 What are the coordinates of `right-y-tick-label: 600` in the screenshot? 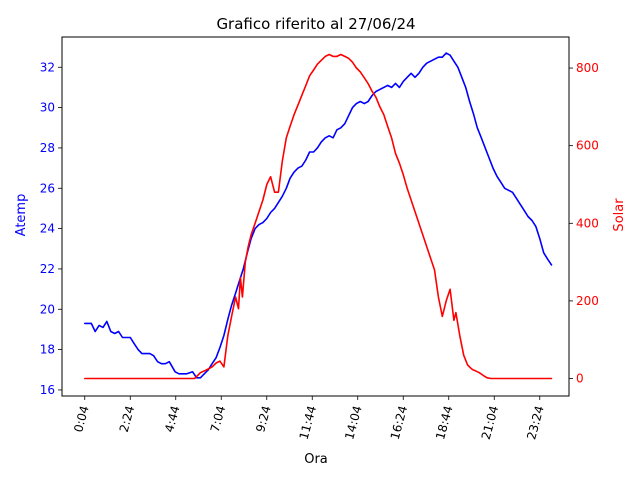 It's located at (587, 146).